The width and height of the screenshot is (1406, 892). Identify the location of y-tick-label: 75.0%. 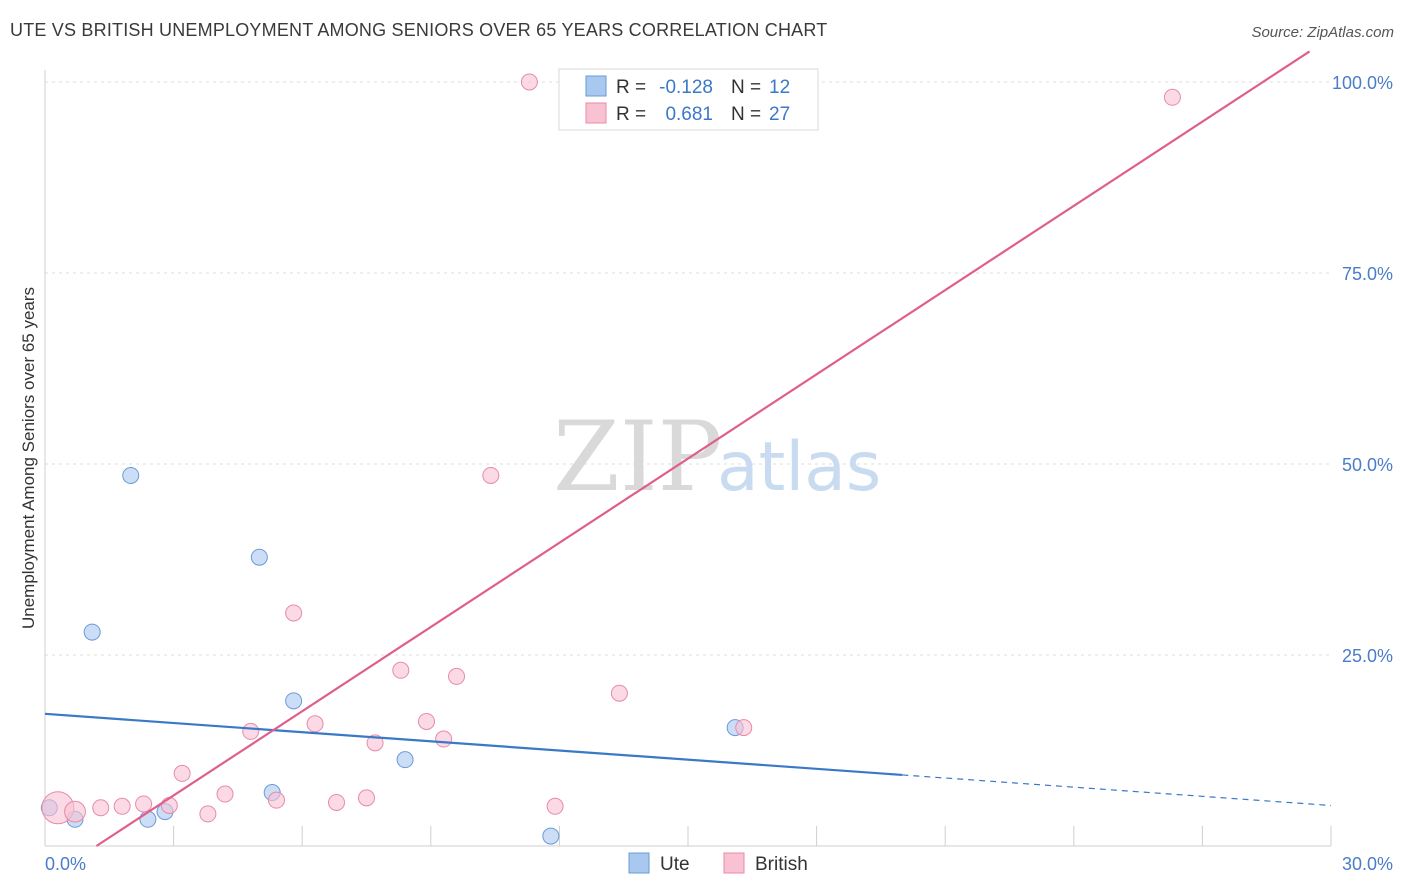
(1367, 274).